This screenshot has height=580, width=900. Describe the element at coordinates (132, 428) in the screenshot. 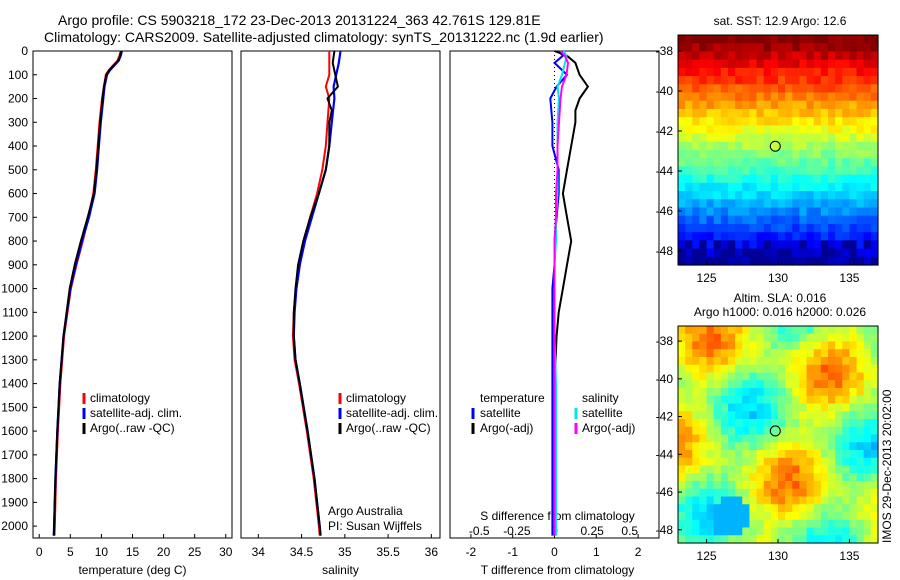

I see `legend-label: Argo(..raw -QC)` at that location.